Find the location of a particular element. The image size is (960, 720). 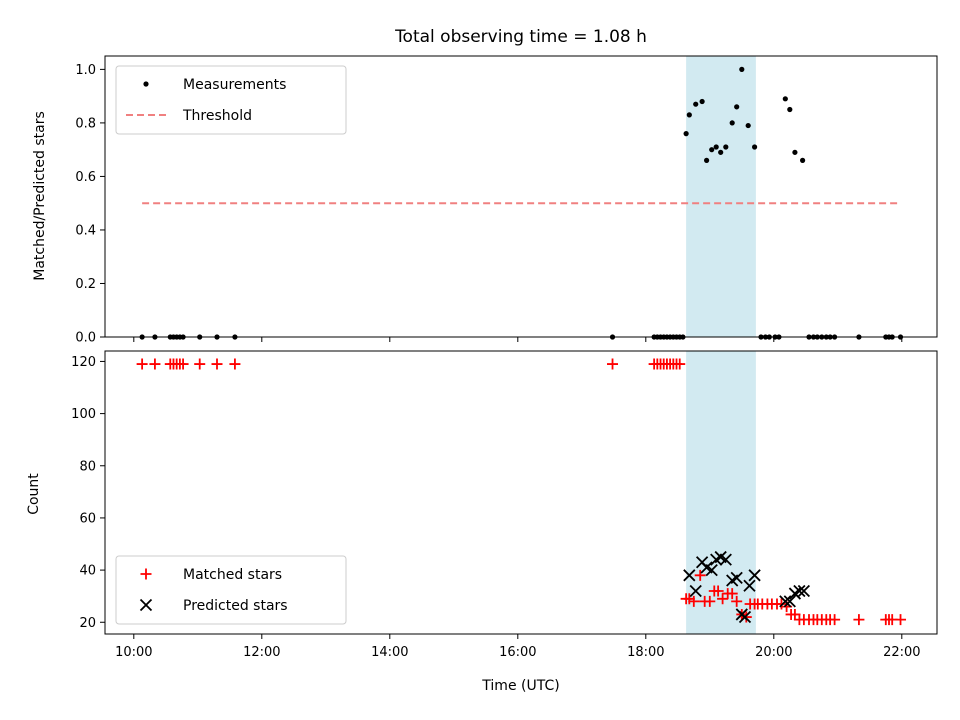

y-tick-label: 0.4 is located at coordinates (85, 230).